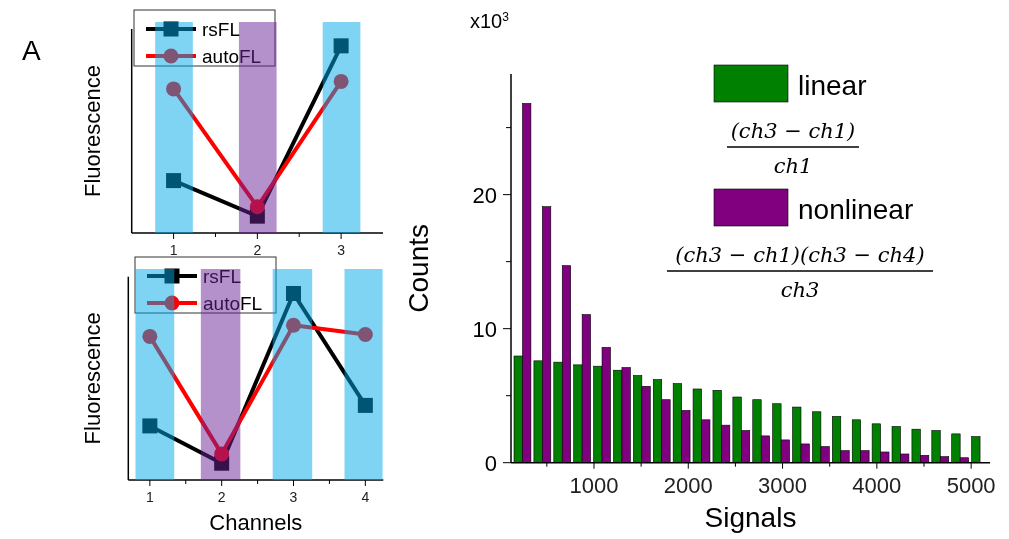 The width and height of the screenshot is (1009, 539). What do you see at coordinates (221, 29) in the screenshot?
I see `legend-label: rsFL` at bounding box center [221, 29].